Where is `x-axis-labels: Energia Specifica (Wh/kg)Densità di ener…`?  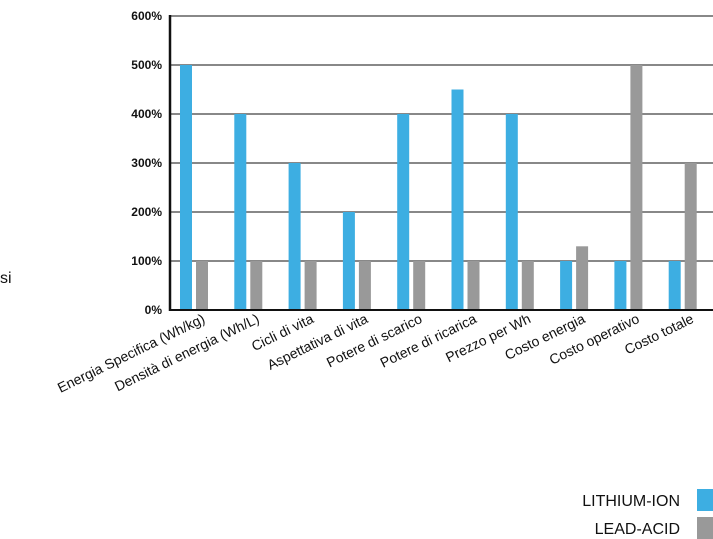 x-axis-labels: Energia Specifica (Wh/kg)Densità di ener… is located at coordinates (375, 352).